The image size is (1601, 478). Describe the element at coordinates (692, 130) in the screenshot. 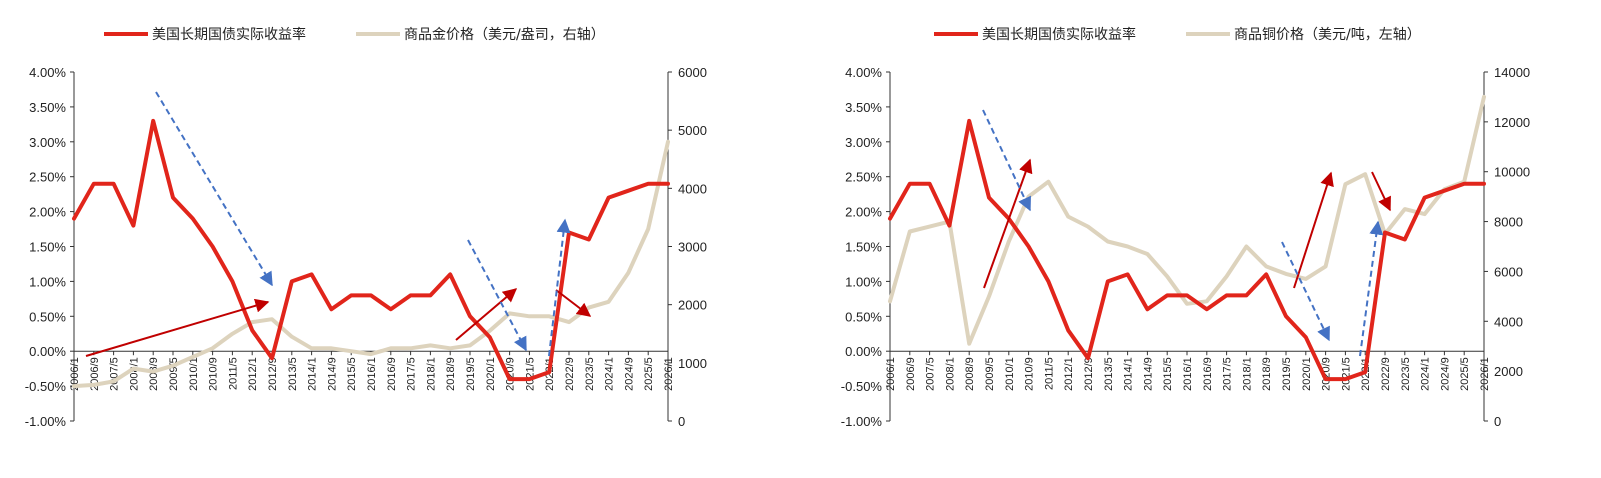

I see `right-tick-label: 5000` at that location.